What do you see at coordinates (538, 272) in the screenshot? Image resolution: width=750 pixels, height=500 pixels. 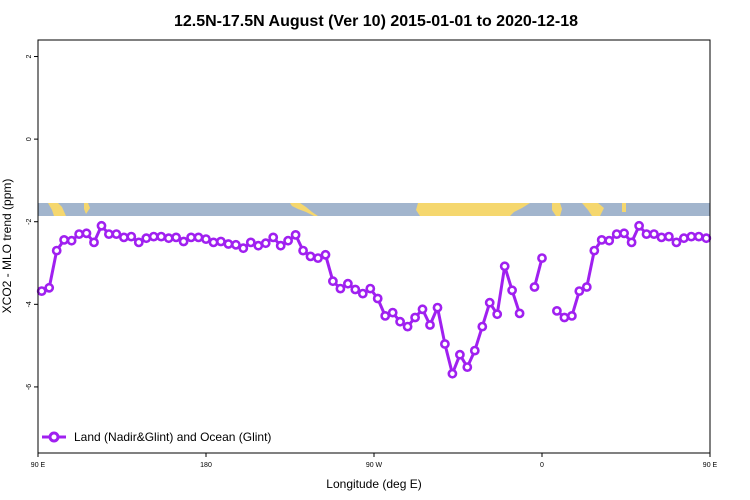 I see `series-line` at bounding box center [538, 272].